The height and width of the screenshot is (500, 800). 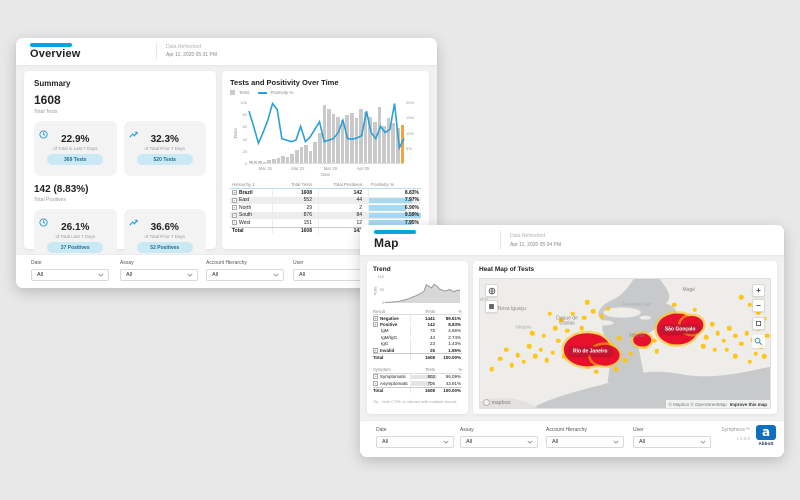 What do you see at coordinates (383, 184) in the screenshot?
I see `col-positivity: Positivity %` at bounding box center [383, 184].